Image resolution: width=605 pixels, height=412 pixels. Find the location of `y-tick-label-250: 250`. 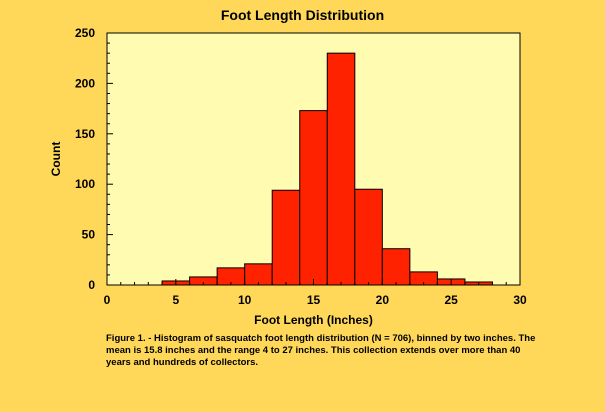

y-tick-label-250: 250 is located at coordinates (85, 33).